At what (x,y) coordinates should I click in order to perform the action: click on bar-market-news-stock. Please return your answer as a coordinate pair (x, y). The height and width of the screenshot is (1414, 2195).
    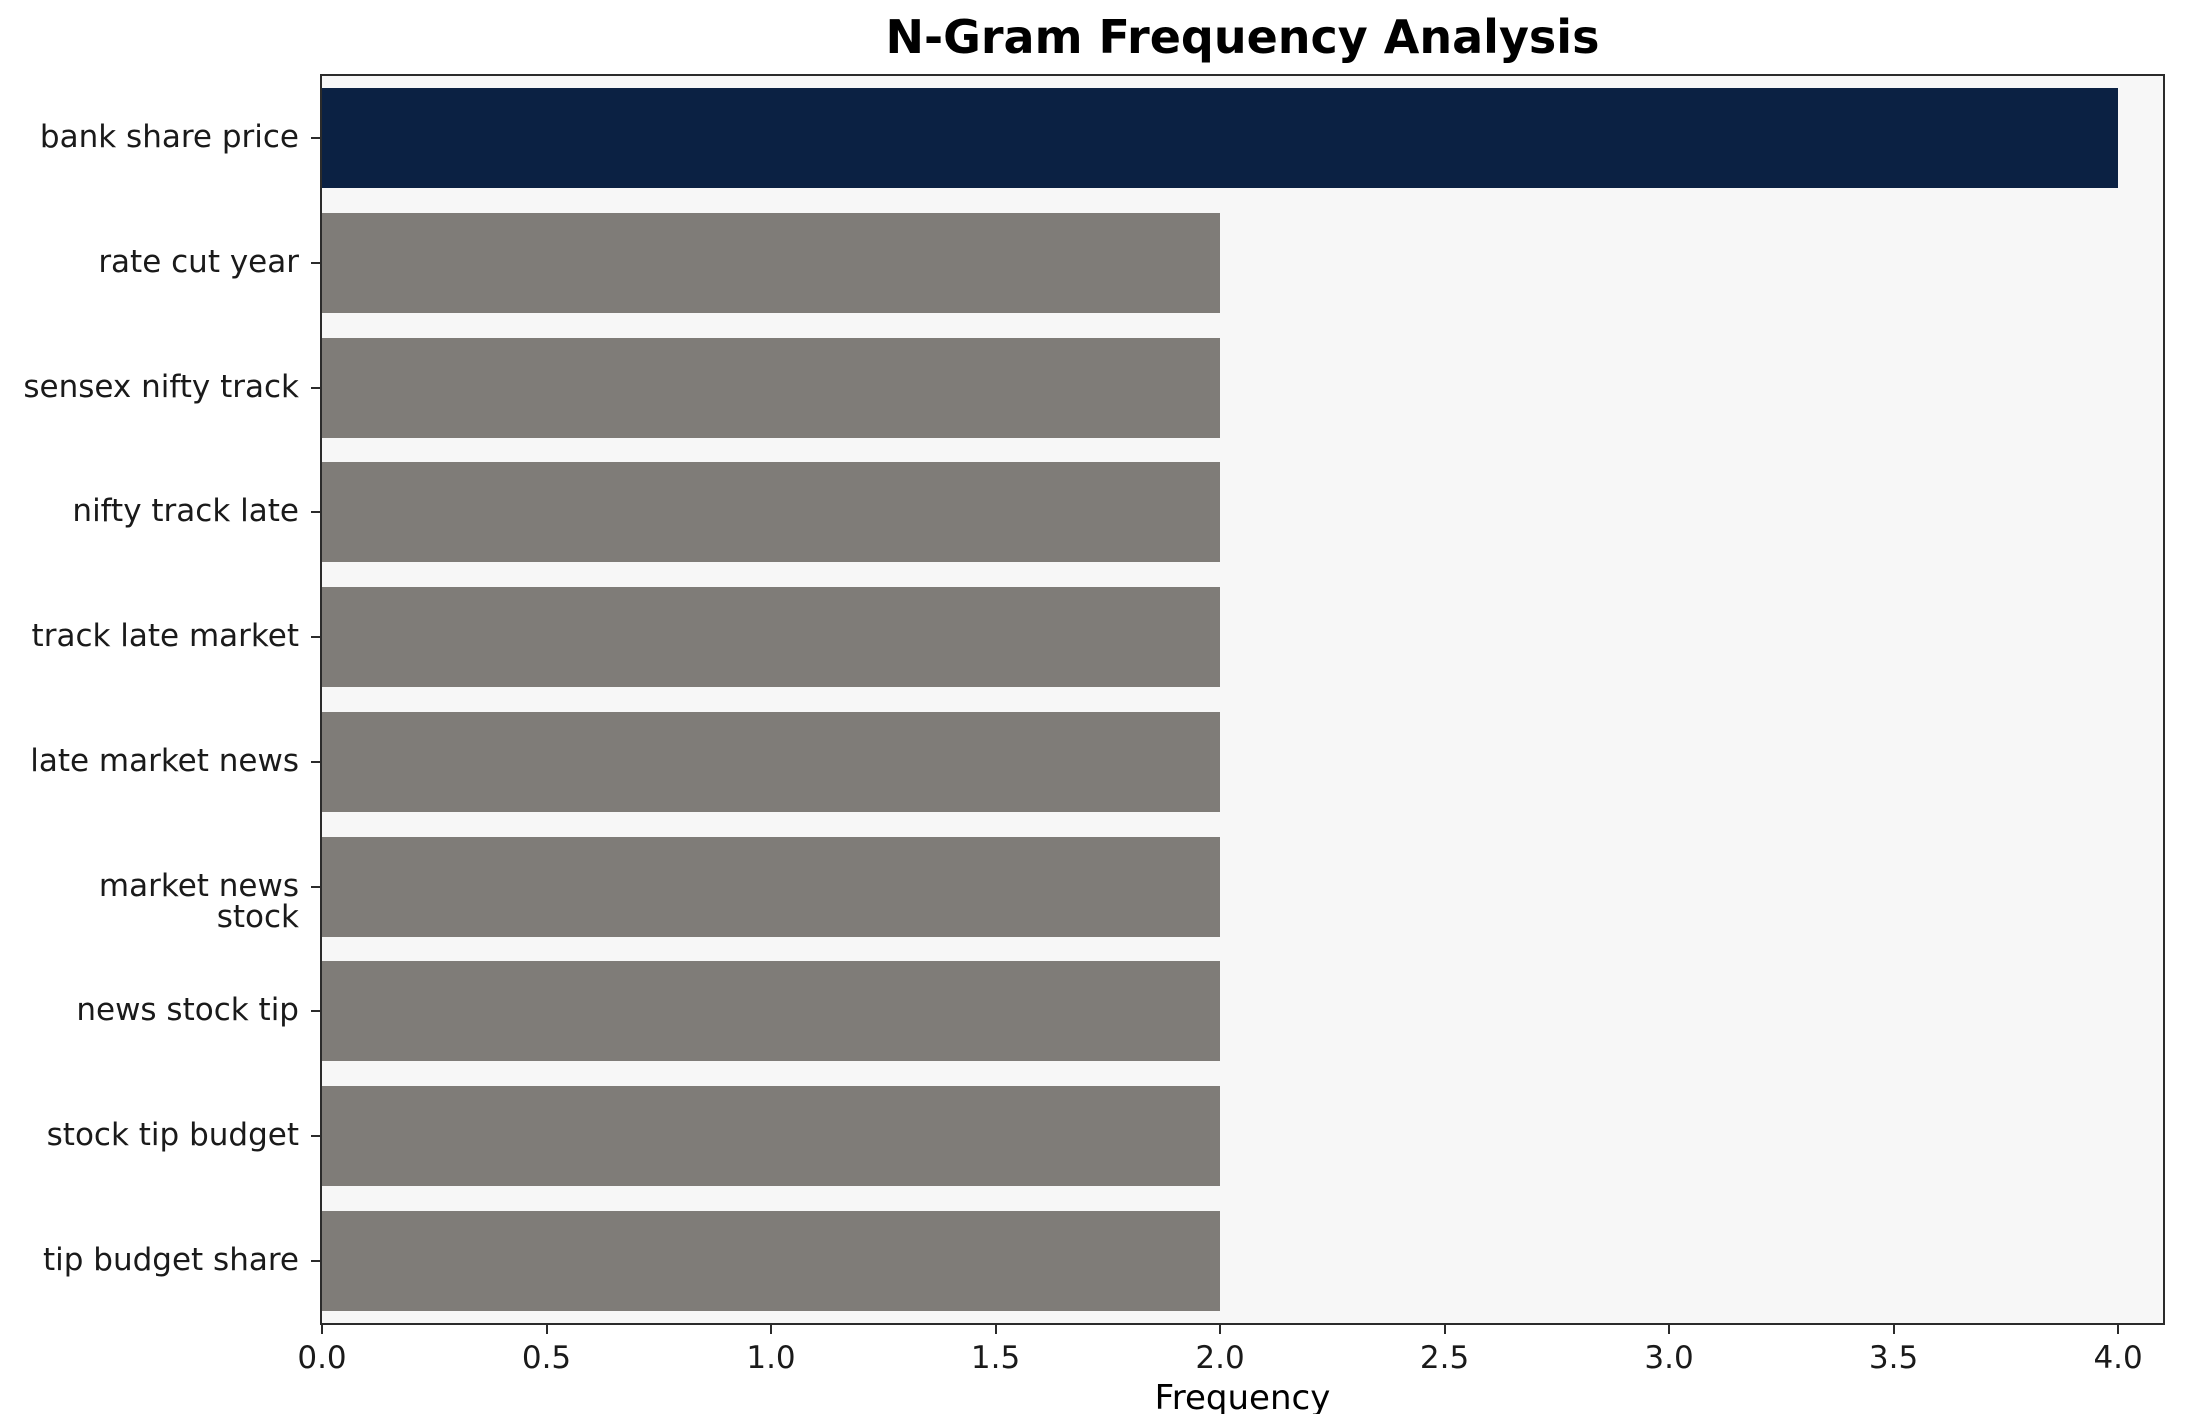
    Looking at the image, I should click on (771, 886).